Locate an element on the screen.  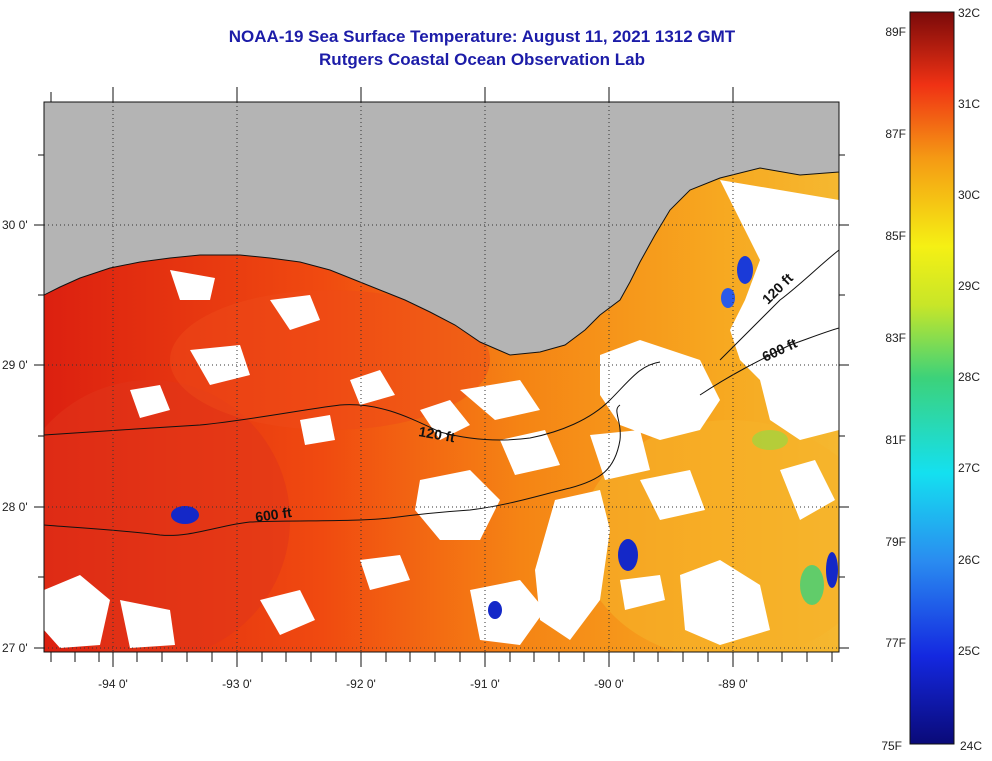
colorbar-celsius-label: 25C is located at coordinates (969, 651).